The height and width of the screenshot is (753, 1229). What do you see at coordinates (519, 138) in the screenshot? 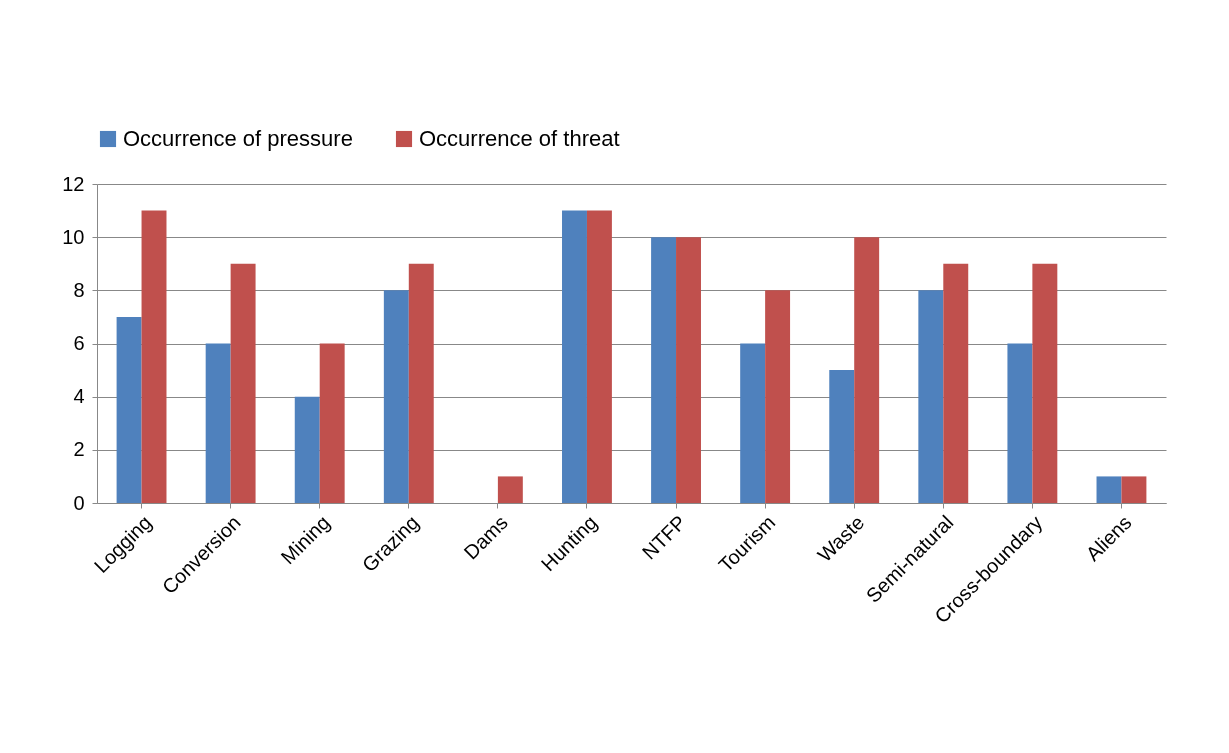
I see `legend-label: Occurrence of threat` at bounding box center [519, 138].